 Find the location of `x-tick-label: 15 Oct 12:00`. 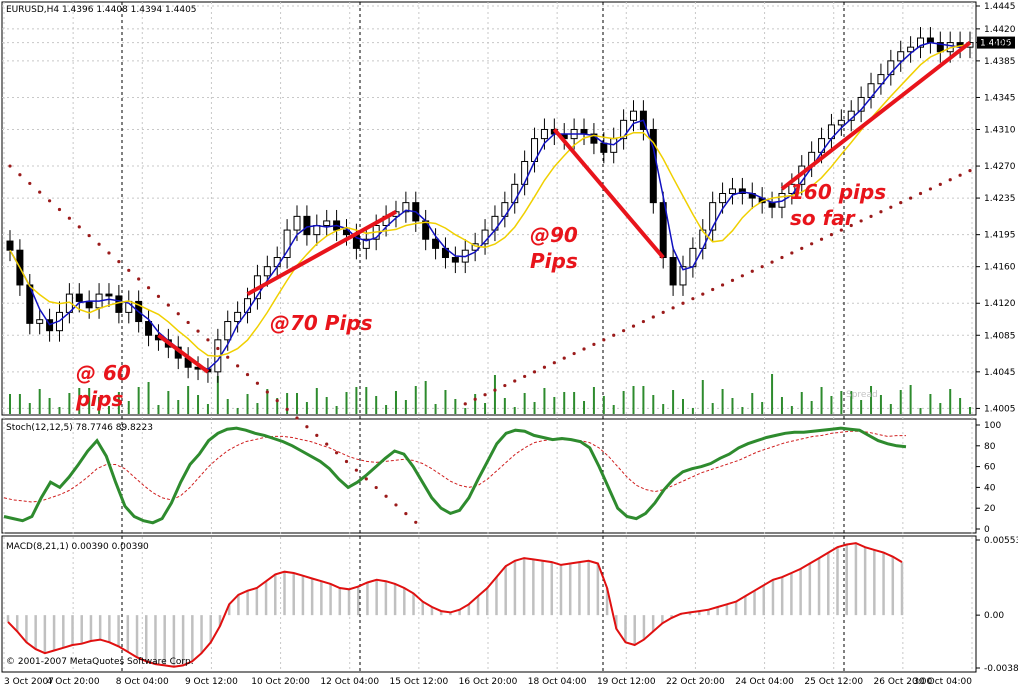

x-tick-label: 15 Oct 12:00 is located at coordinates (419, 682).